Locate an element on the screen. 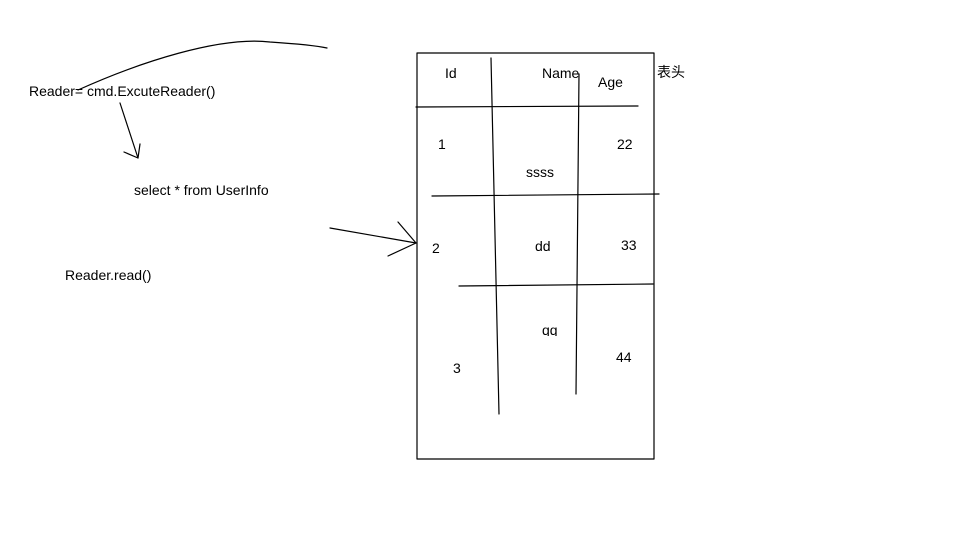 The height and width of the screenshot is (553, 953). reader-read-text: Reader.read() is located at coordinates (108, 275).